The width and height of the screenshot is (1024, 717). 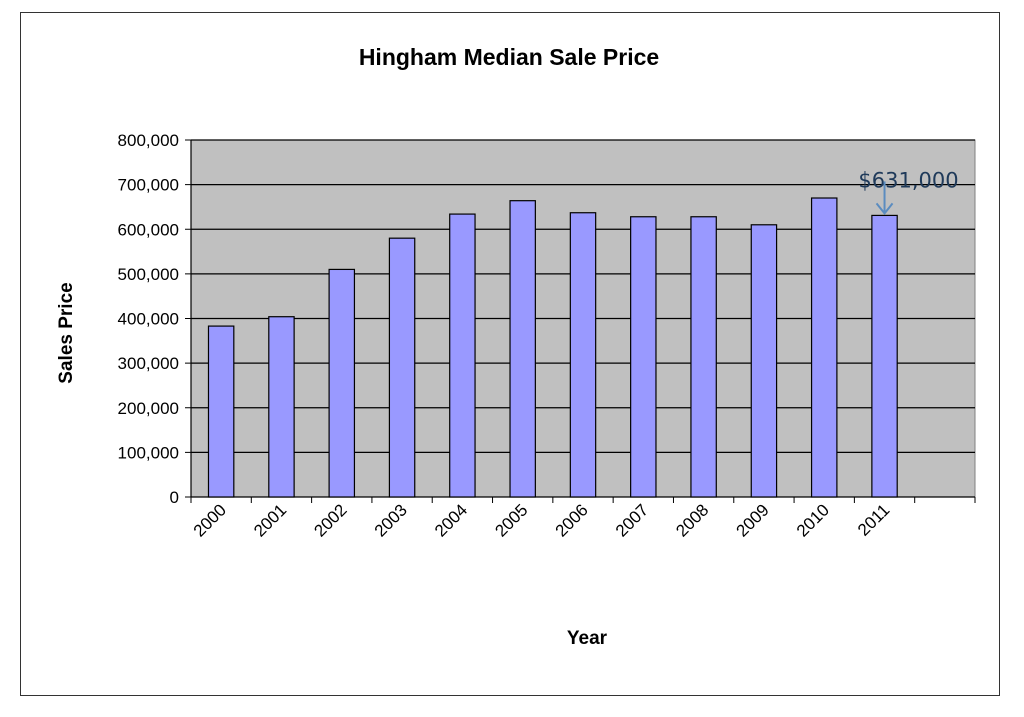 What do you see at coordinates (281, 407) in the screenshot?
I see `bar-2001` at bounding box center [281, 407].